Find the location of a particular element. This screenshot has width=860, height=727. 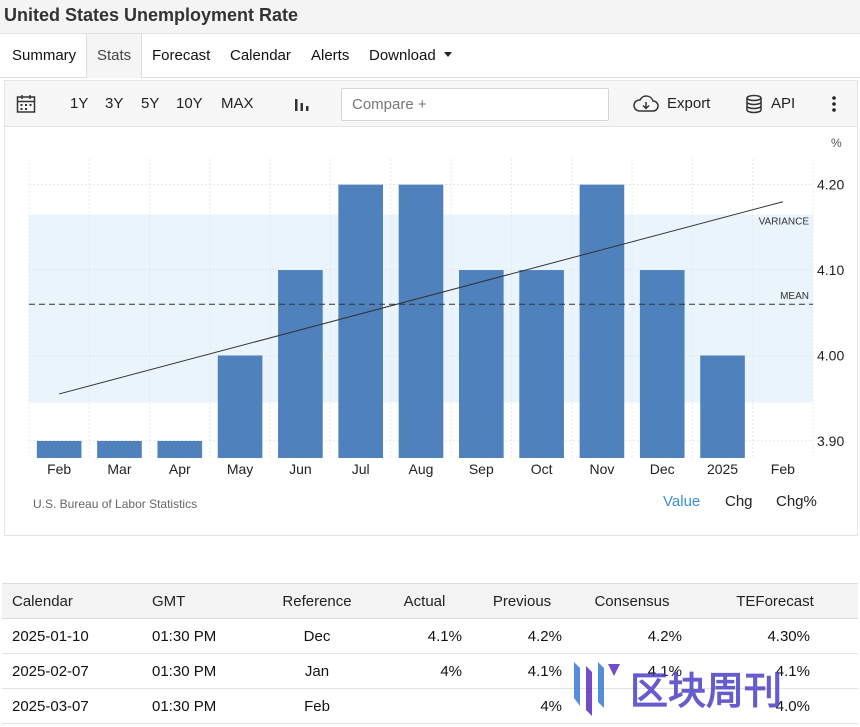

col-consensus: Consensus is located at coordinates (632, 601).